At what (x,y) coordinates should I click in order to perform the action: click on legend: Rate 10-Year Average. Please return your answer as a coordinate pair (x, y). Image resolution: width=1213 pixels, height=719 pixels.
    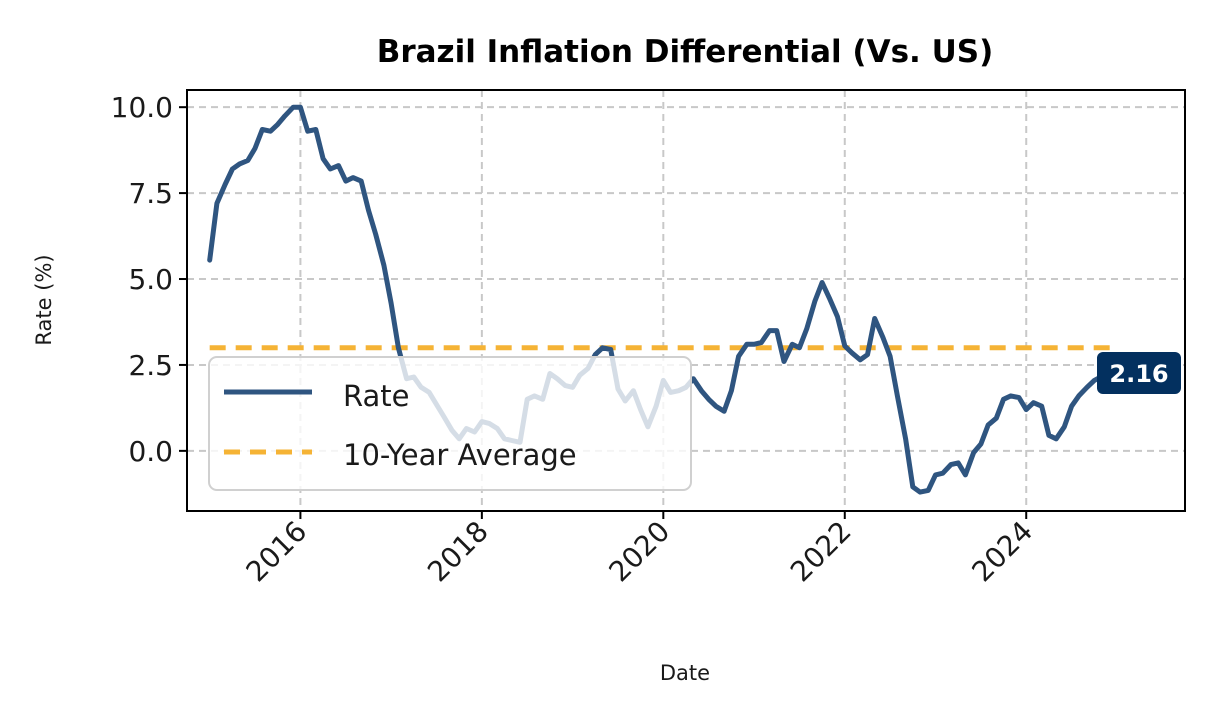
    Looking at the image, I should click on (450, 423).